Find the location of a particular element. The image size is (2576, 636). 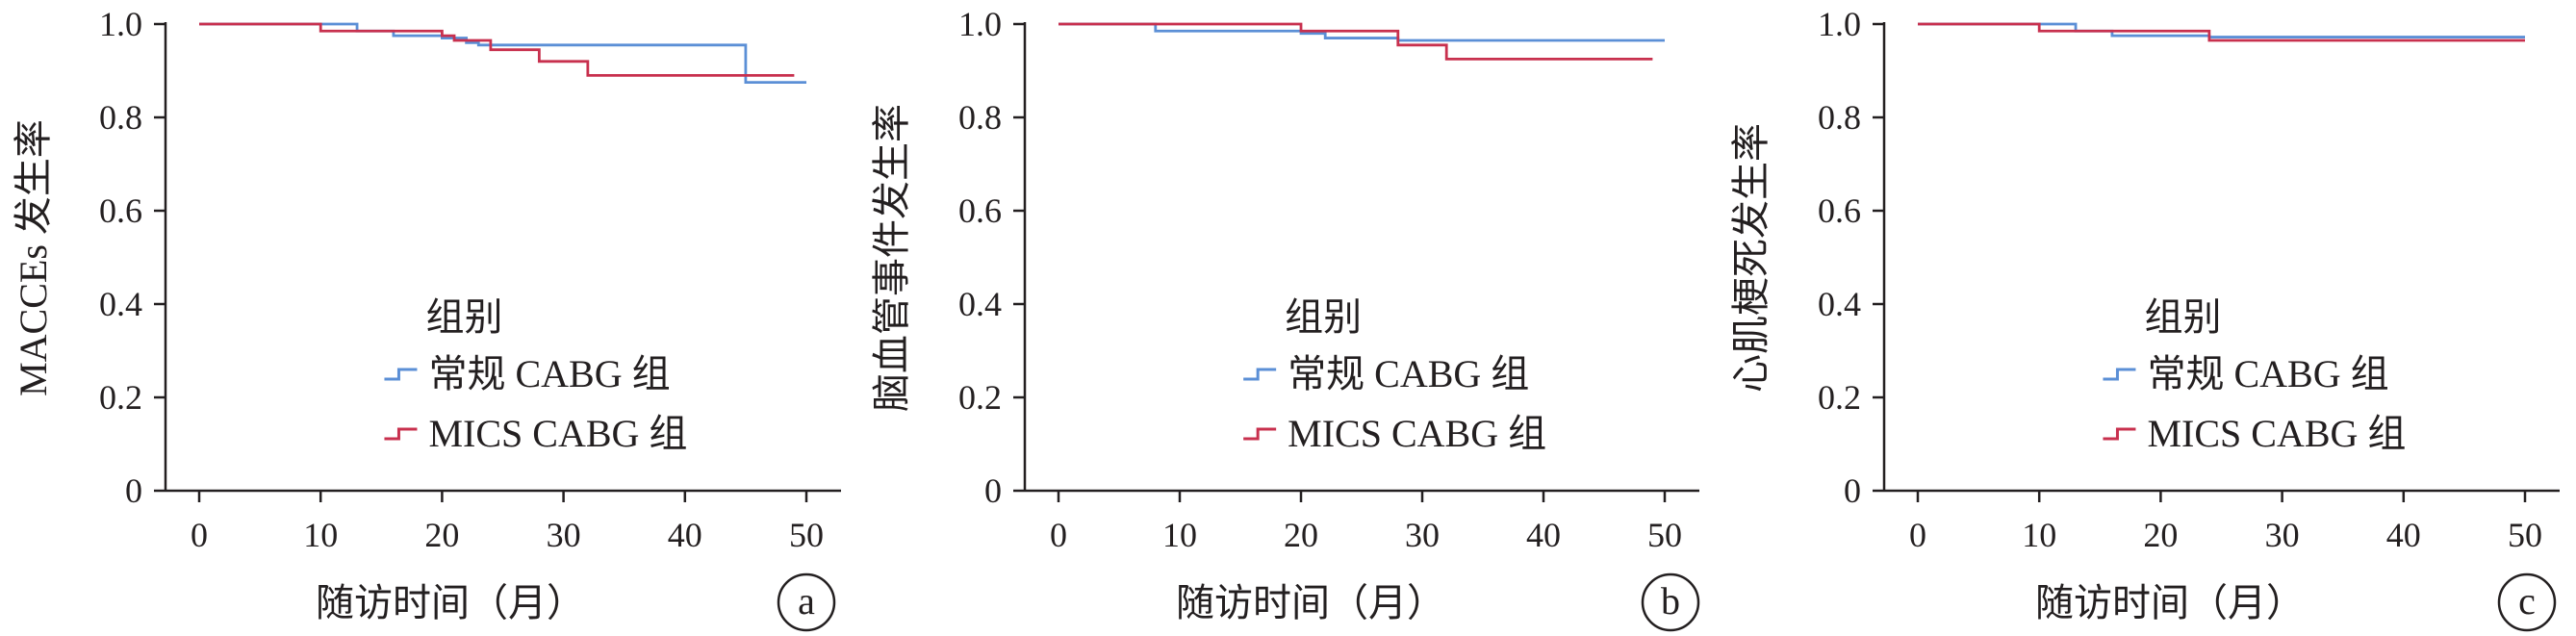

panel-label: a is located at coordinates (806, 601).